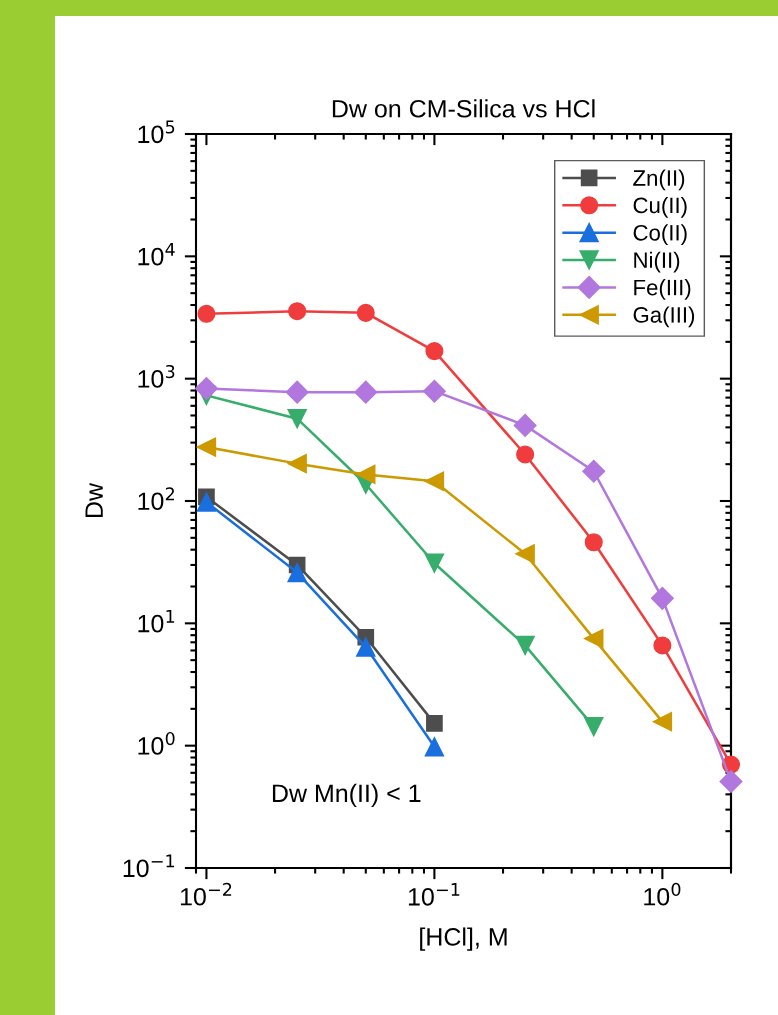 This screenshot has height=1015, width=778. I want to click on y-tick-label: 10$^{5}$, so click(156, 132).